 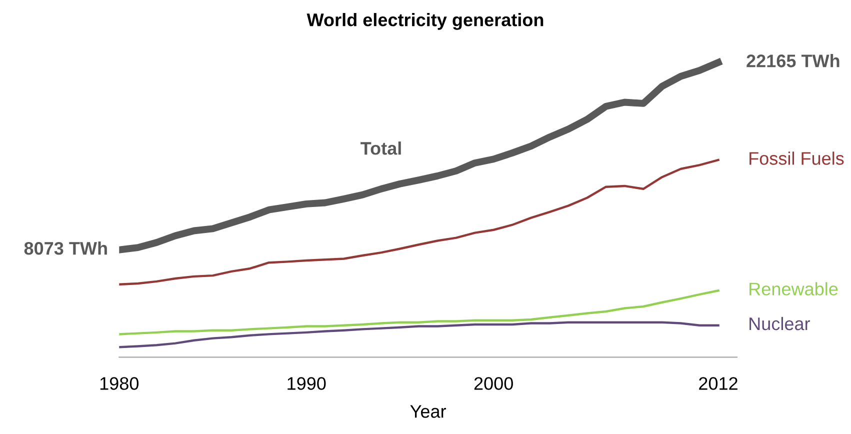 I want to click on annotation: 22165 TWh, so click(x=793, y=61).